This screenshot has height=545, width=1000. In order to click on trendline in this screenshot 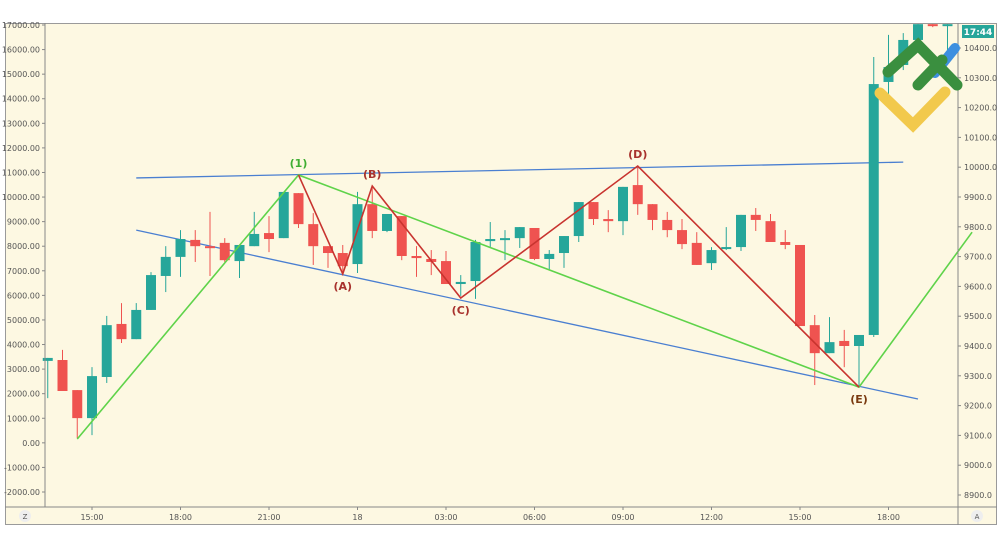, I will do `click(520, 170)`.